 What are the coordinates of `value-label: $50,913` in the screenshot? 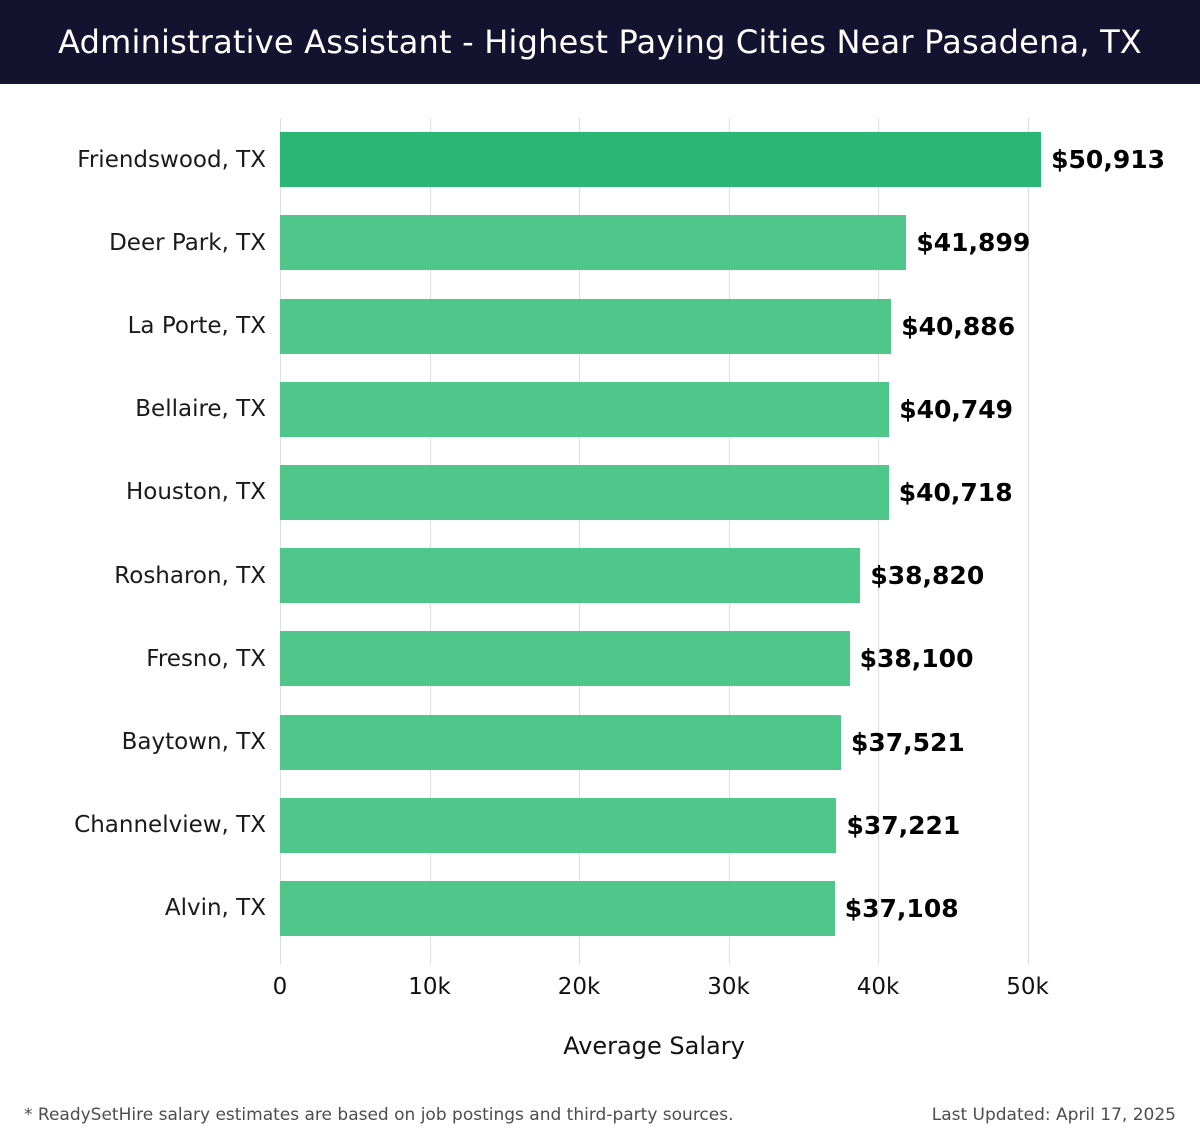 It's located at (1108, 160).